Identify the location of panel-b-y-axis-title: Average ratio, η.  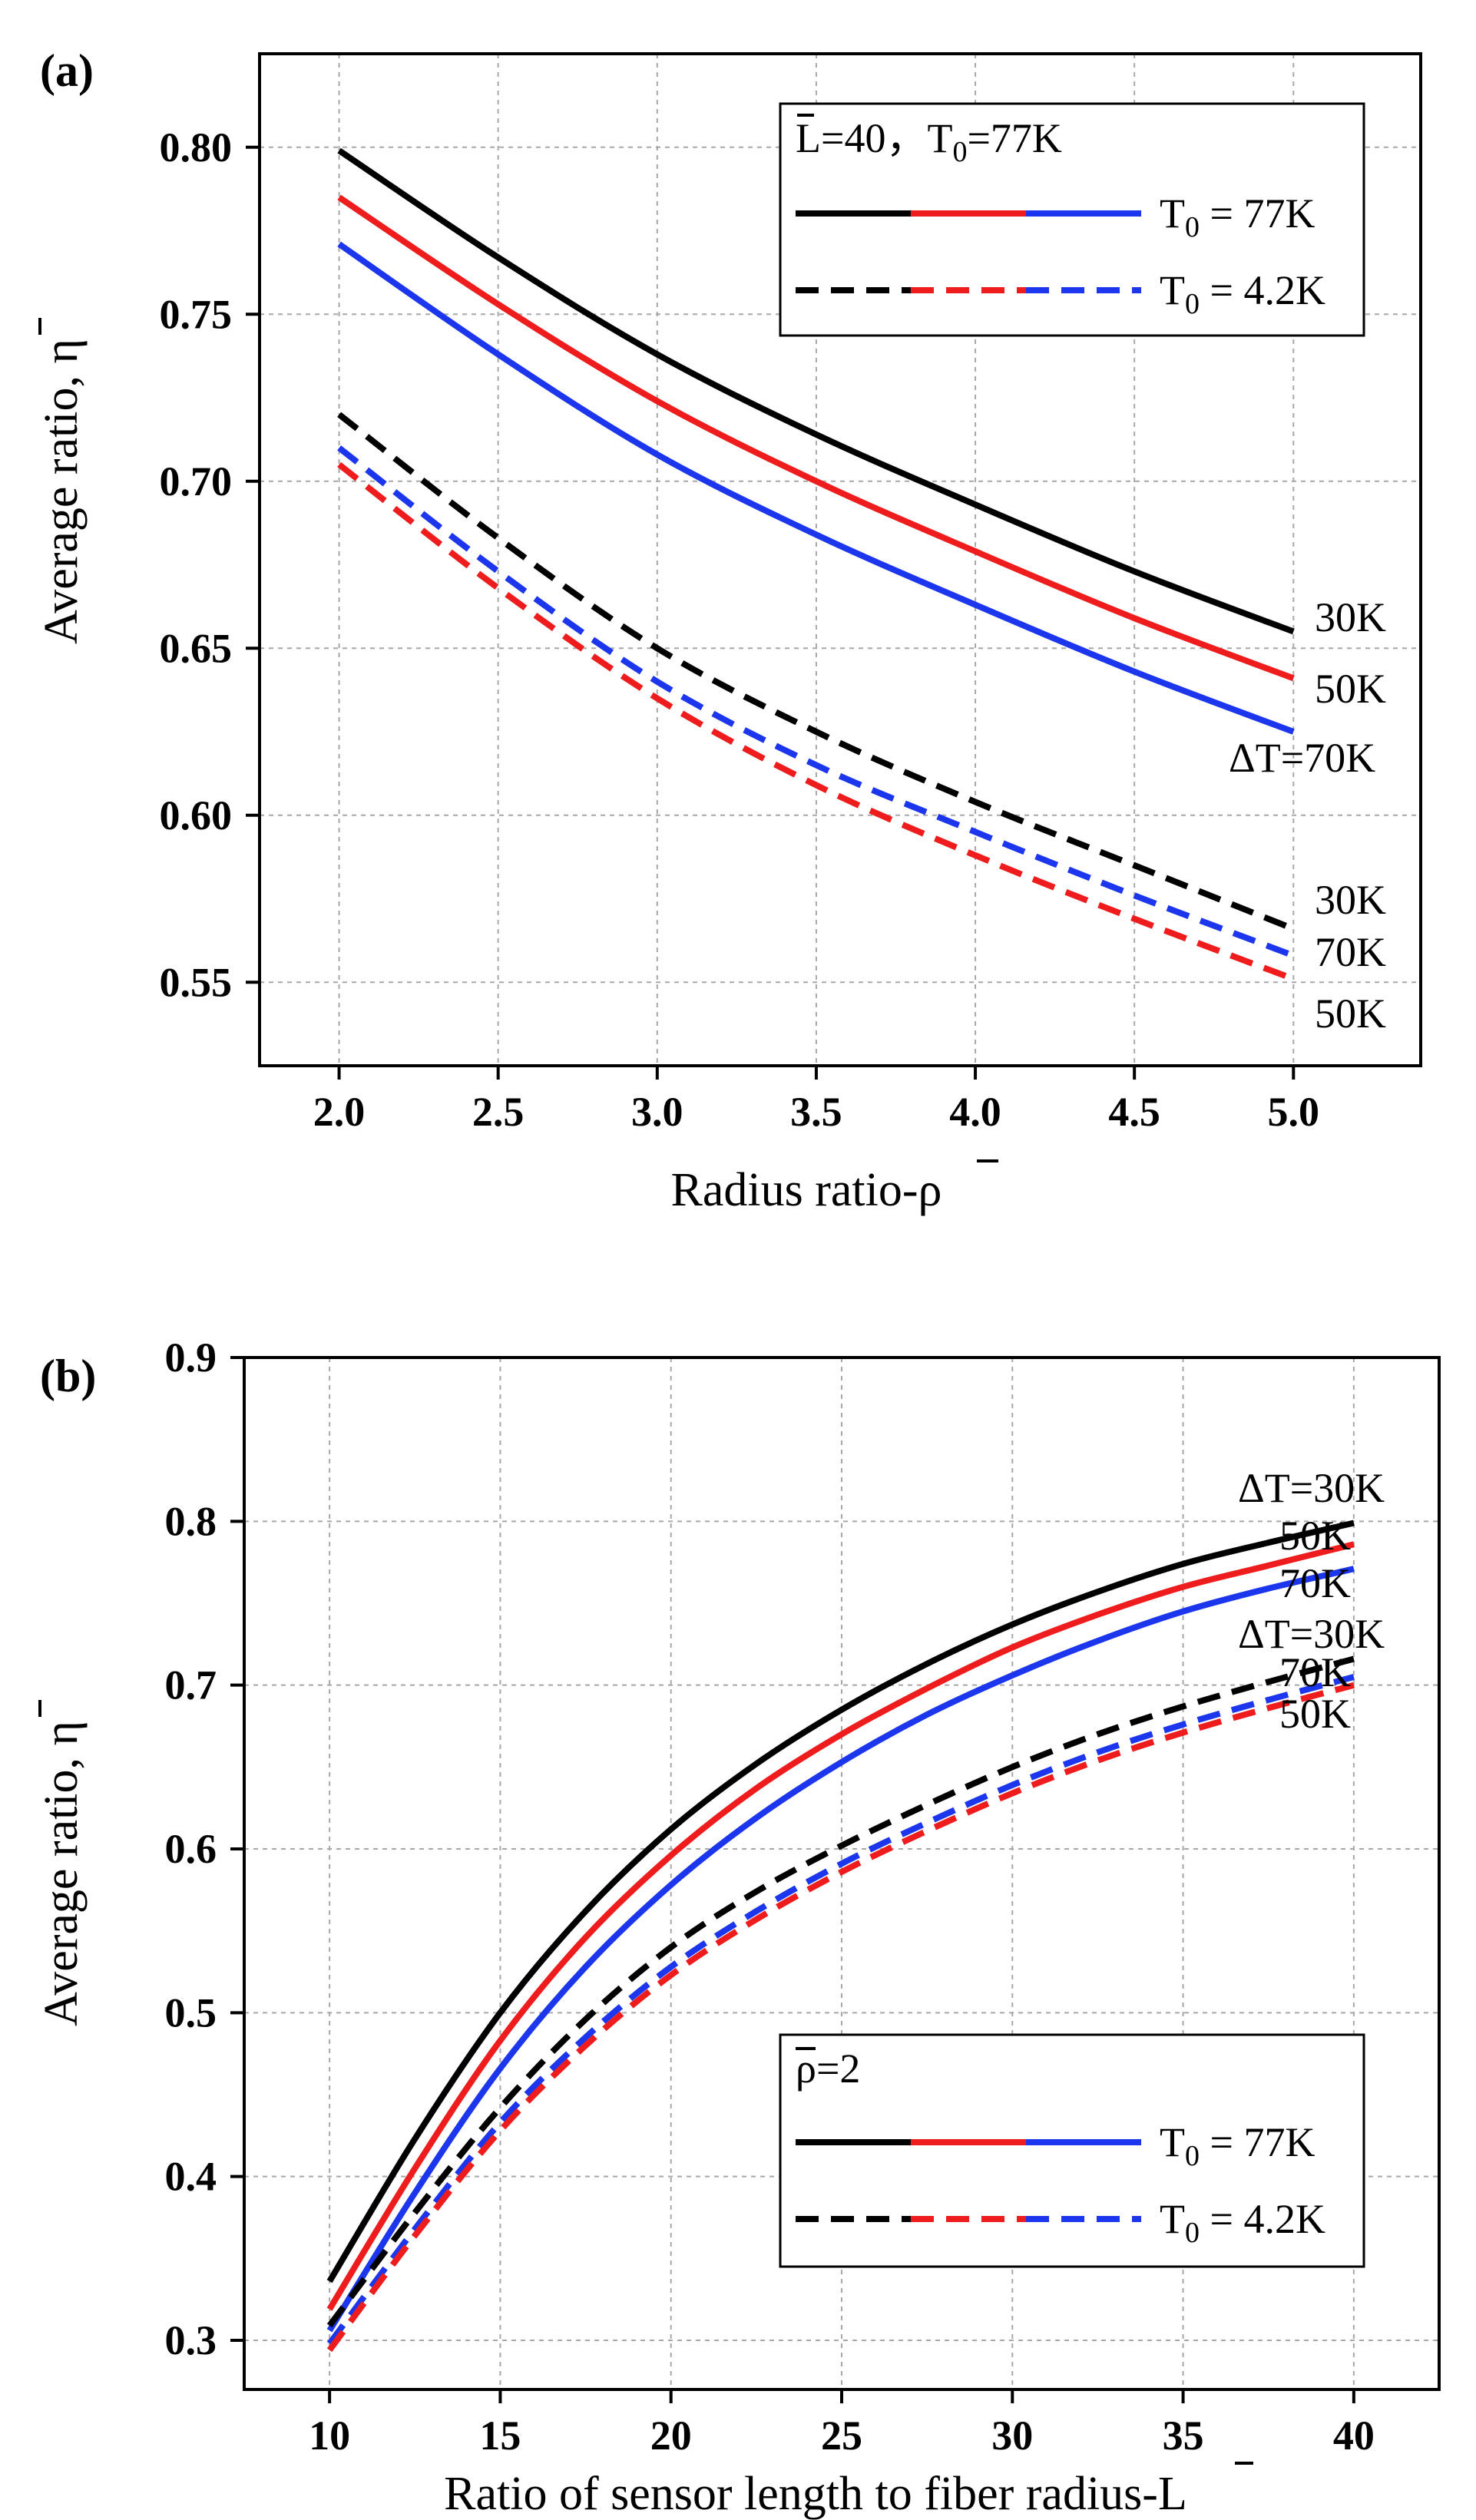
(61, 1873).